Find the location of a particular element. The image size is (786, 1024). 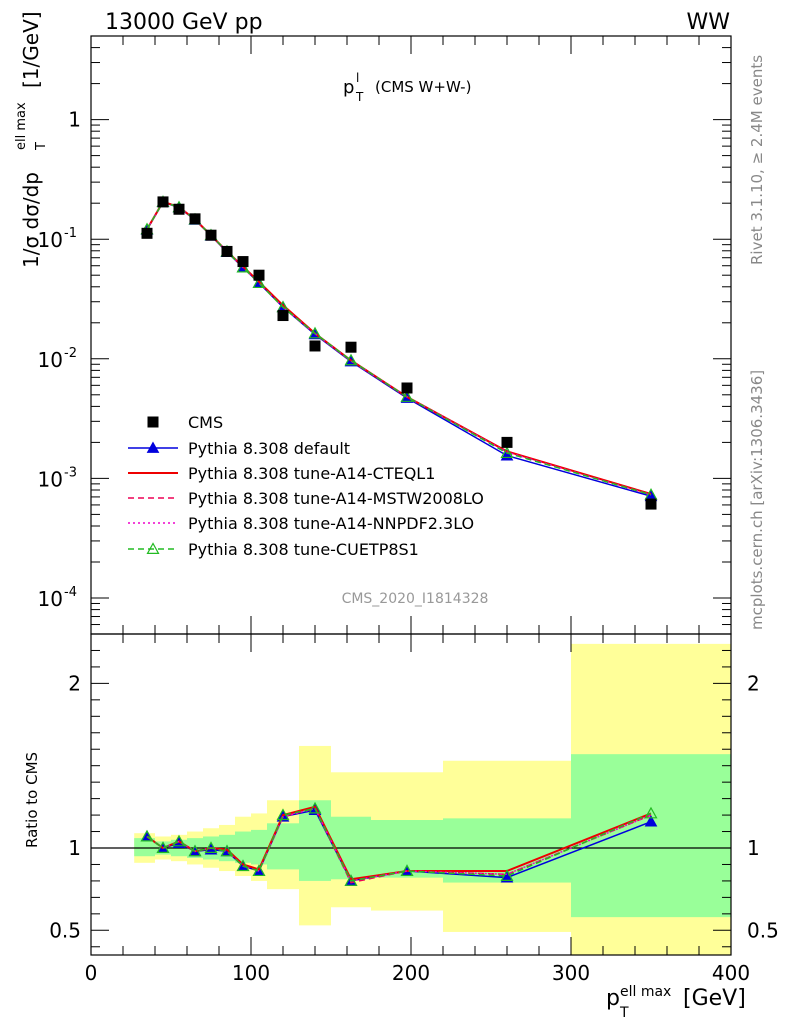

legend-label-cuetp8s1: Pythia 8.308 tune-CUETP8S1 is located at coordinates (303, 549).